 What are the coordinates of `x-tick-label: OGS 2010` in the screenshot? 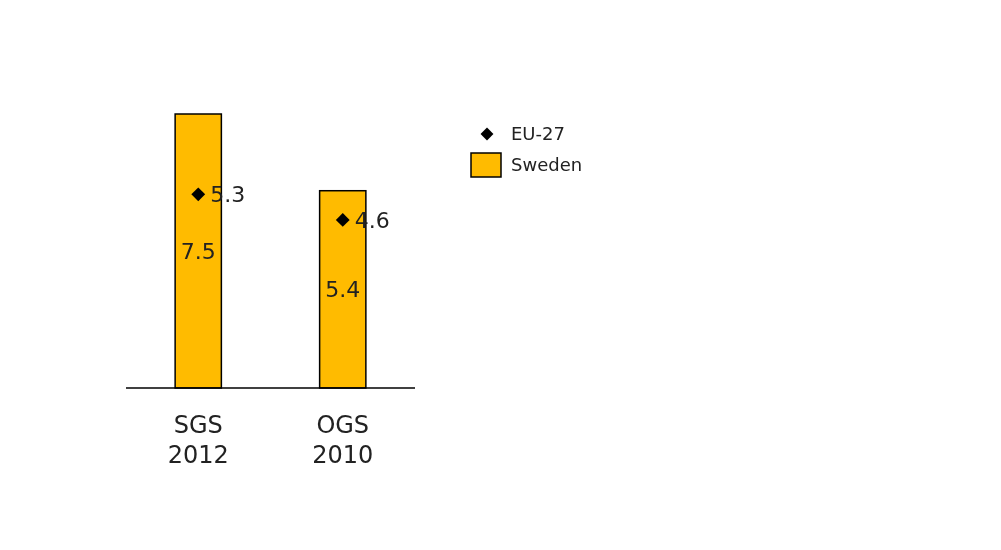 It's located at (343, 440).